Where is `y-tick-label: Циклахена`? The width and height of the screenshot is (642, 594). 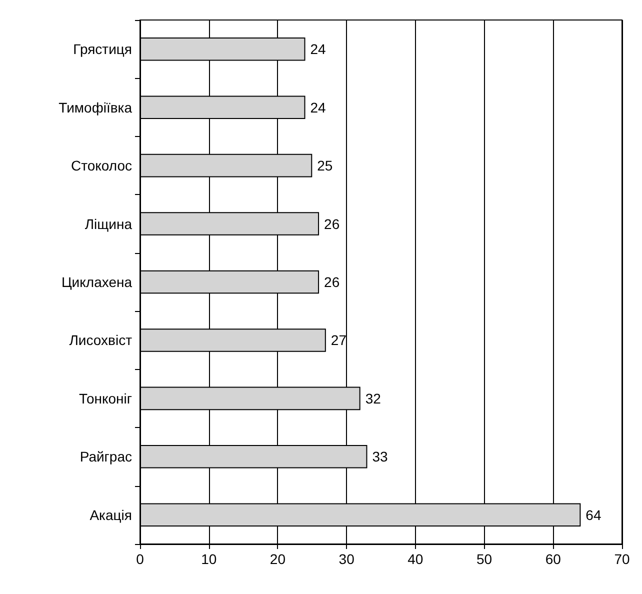
y-tick-label: Циклахена is located at coordinates (96, 282).